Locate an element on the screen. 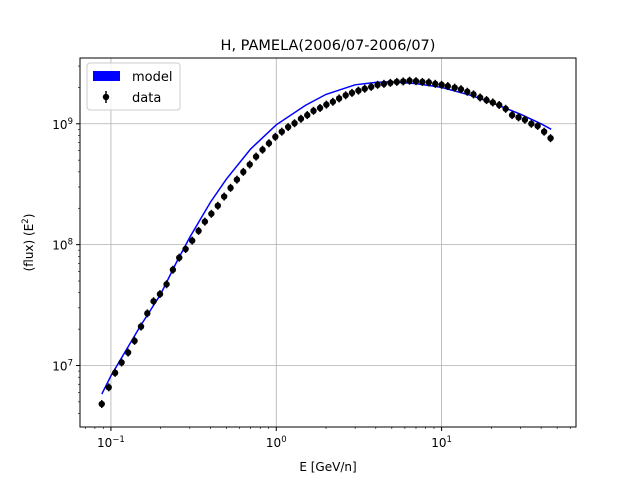 This screenshot has height=480, width=640. y-tick-label: 10⁹ is located at coordinates (62, 124).